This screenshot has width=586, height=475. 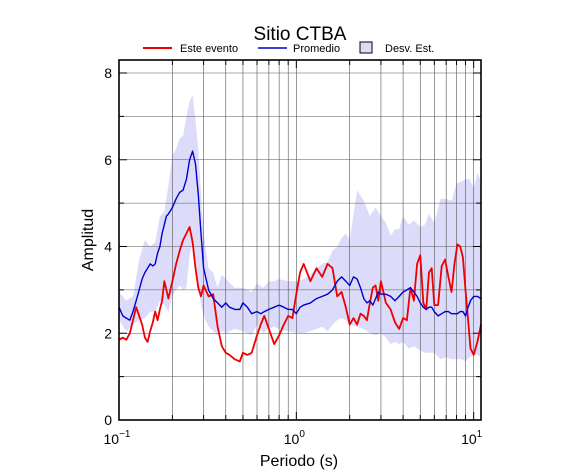 What do you see at coordinates (316, 49) in the screenshot?
I see `legend-label-promedio: Promedio` at bounding box center [316, 49].